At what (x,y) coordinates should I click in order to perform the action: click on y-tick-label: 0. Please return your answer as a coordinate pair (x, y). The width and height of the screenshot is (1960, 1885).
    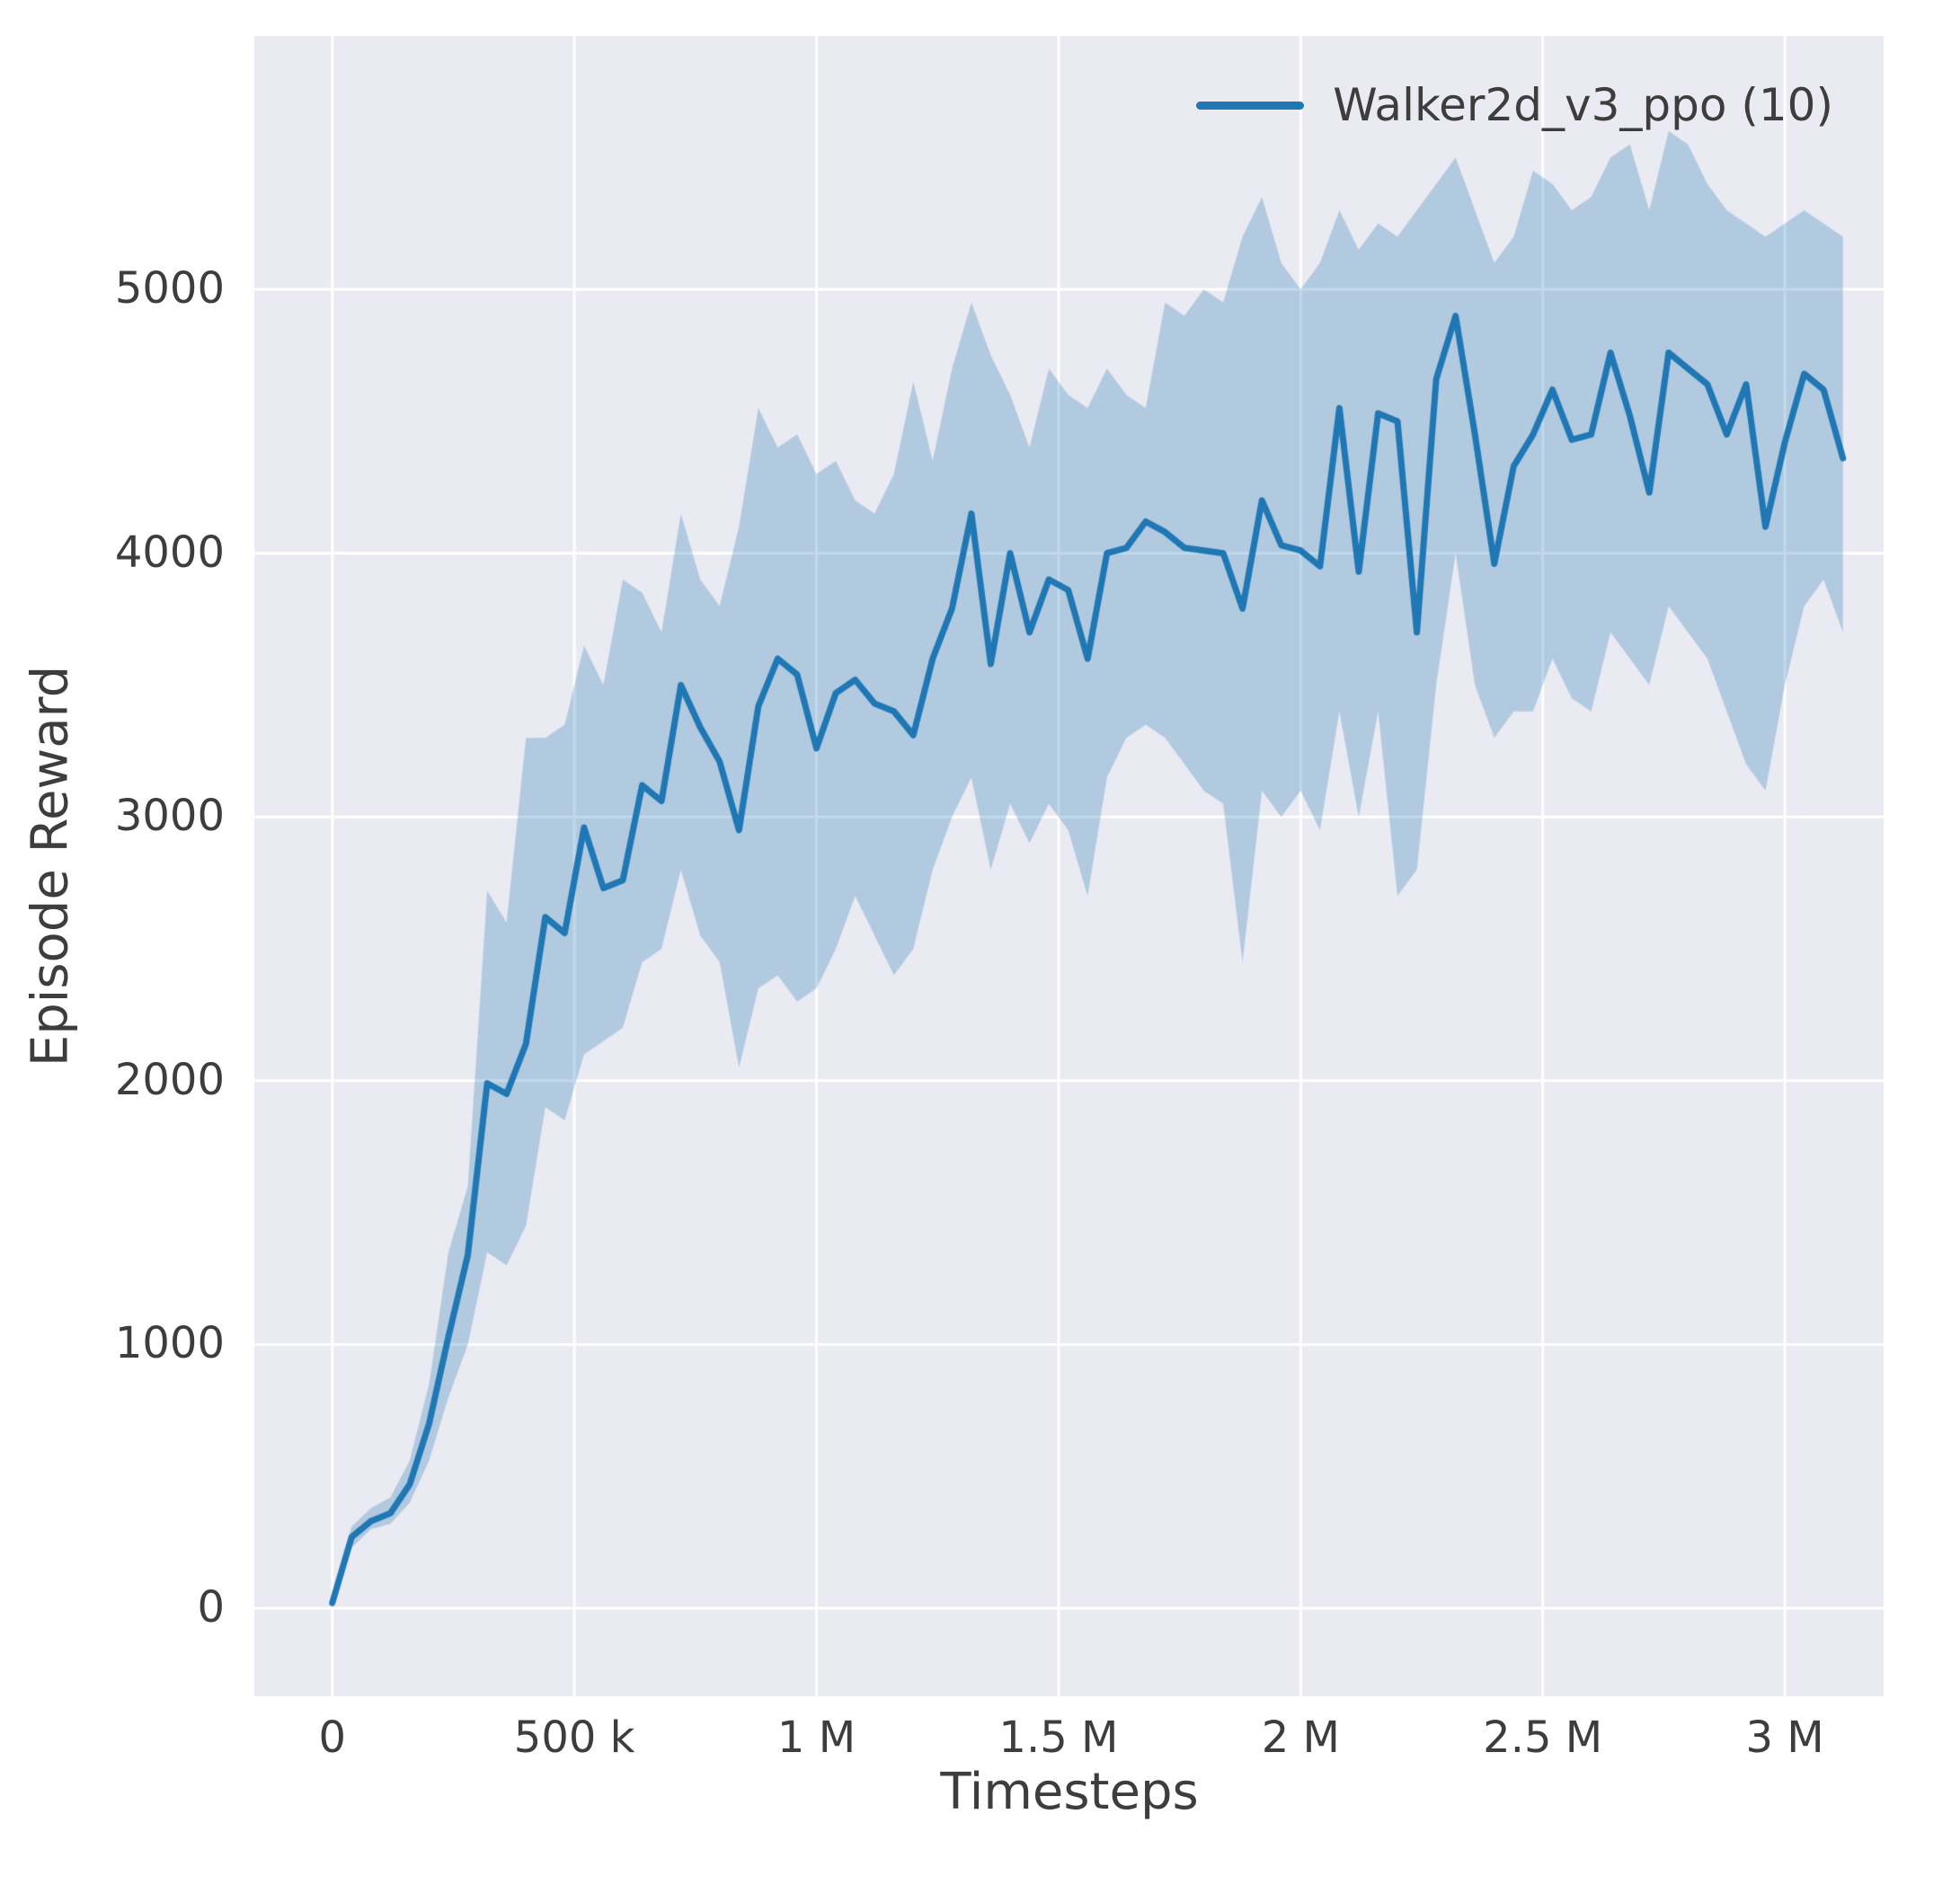
    Looking at the image, I should click on (211, 1607).